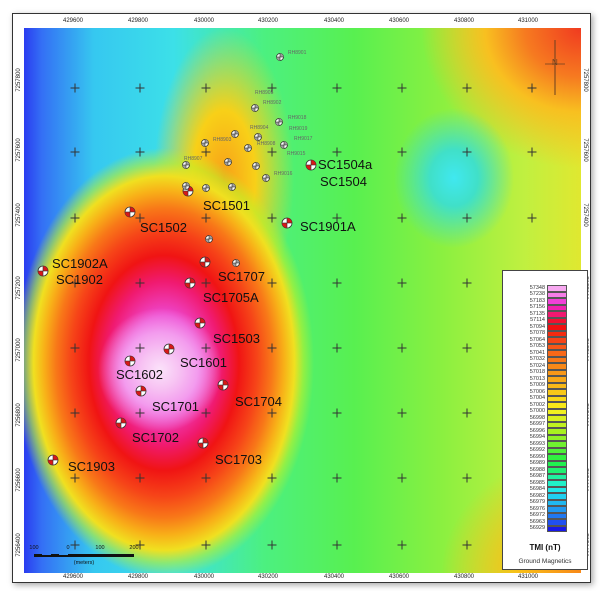 Image resolution: width=600 pixels, height=591 pixels. I want to click on y-tick-label-left: 7256800, so click(19, 415).